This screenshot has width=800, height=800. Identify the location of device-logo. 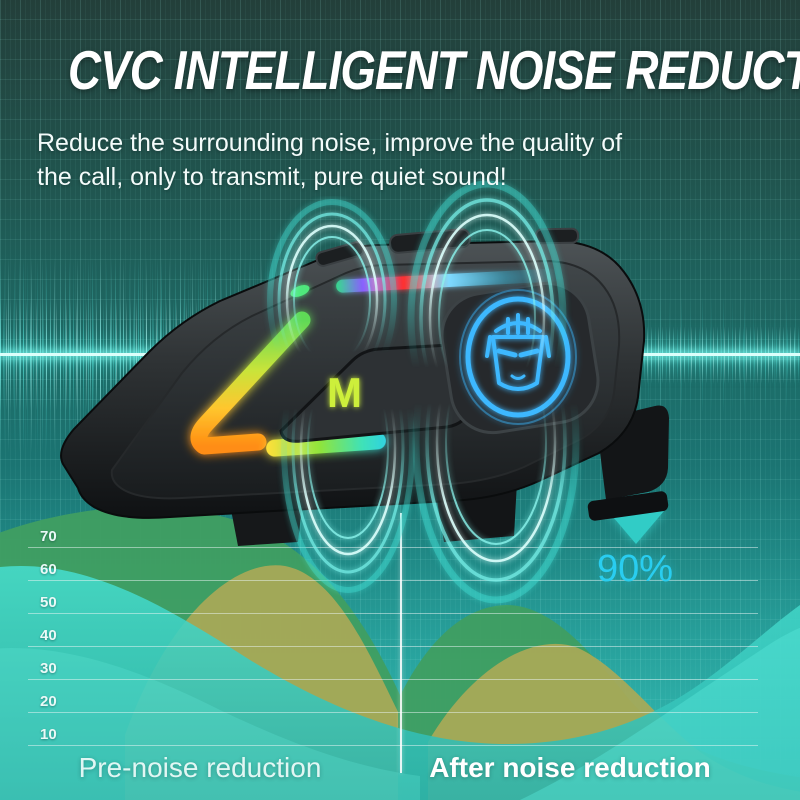
(518, 357).